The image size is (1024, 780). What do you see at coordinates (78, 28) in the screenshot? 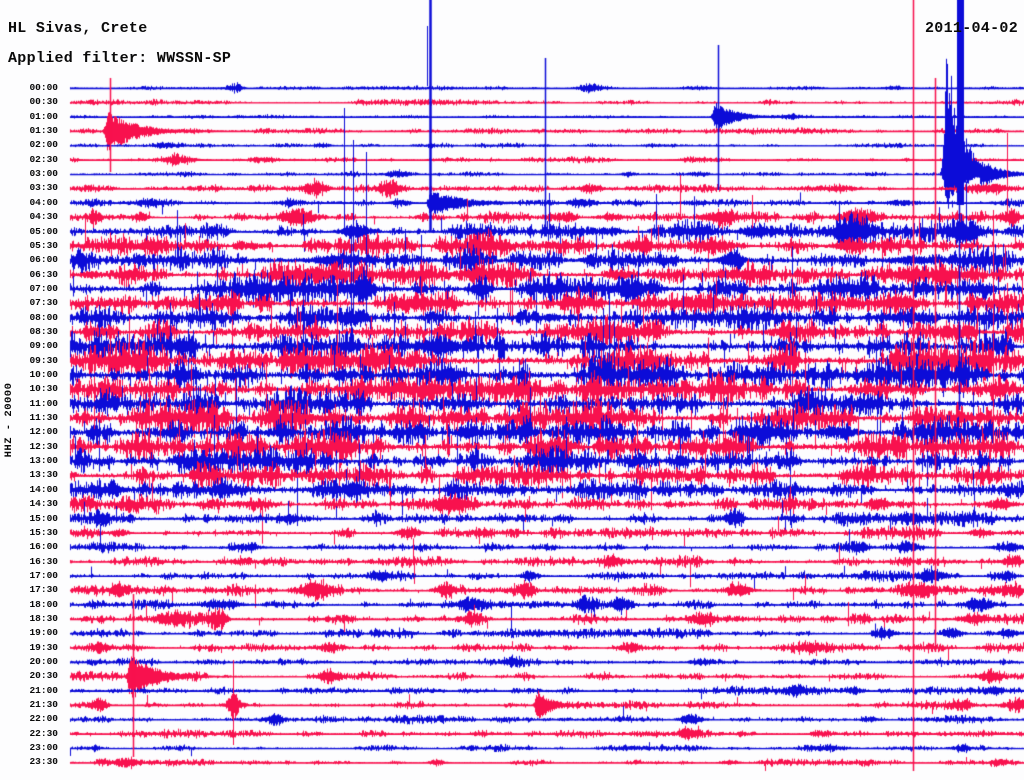
I see `station-title: HL Sivas, Crete` at bounding box center [78, 28].